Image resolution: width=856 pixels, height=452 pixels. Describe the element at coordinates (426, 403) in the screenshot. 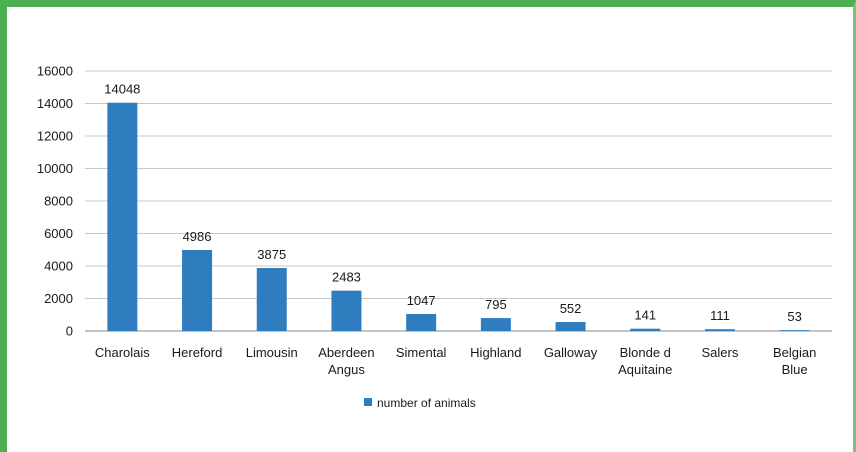

I see `legend-label: number of animals` at that location.